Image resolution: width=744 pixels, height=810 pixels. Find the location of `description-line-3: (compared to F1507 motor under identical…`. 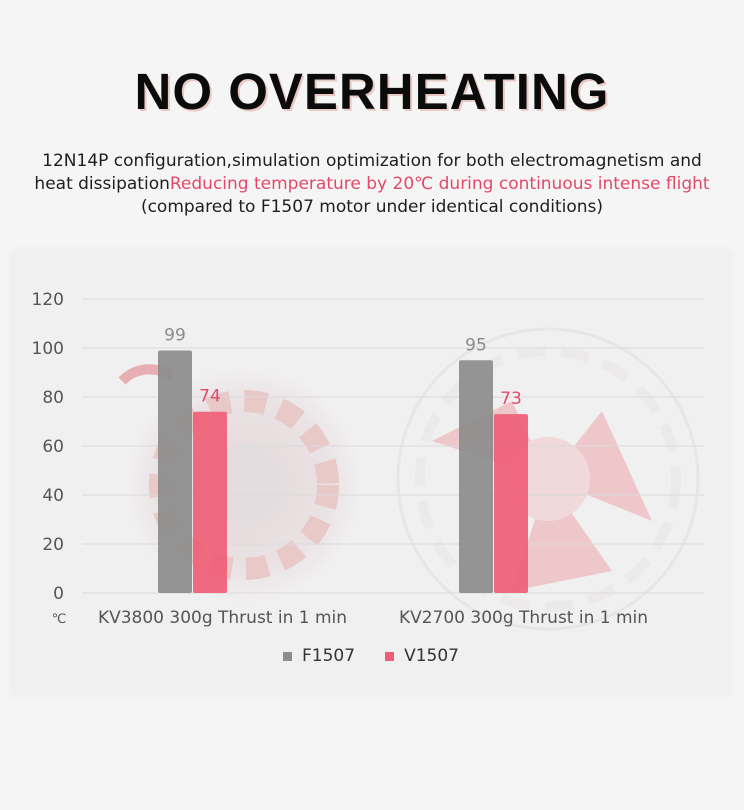

description-line-3: (compared to F1507 motor under identical… is located at coordinates (372, 207).